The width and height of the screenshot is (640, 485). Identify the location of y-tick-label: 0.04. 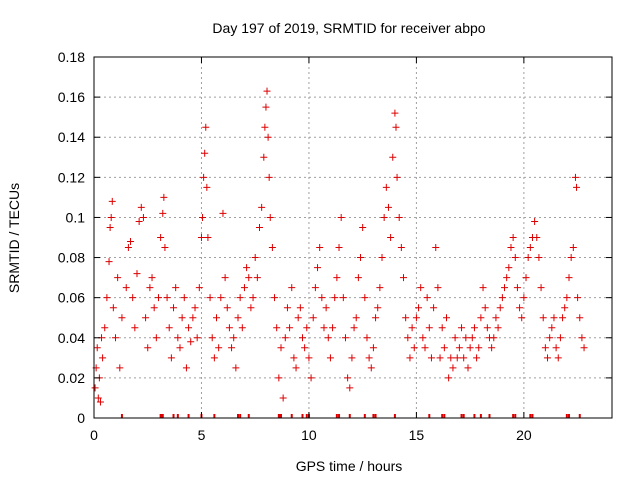
(71, 338).